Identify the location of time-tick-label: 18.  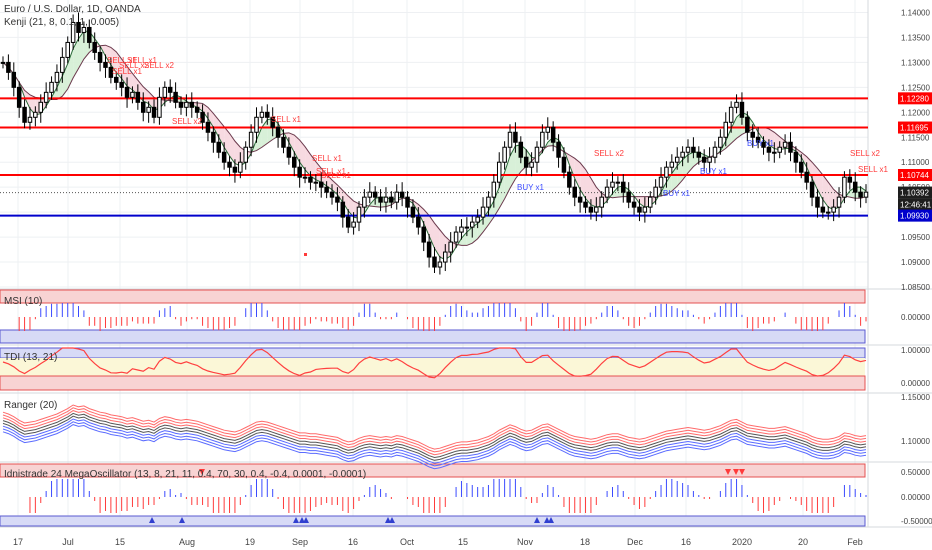
(585, 542).